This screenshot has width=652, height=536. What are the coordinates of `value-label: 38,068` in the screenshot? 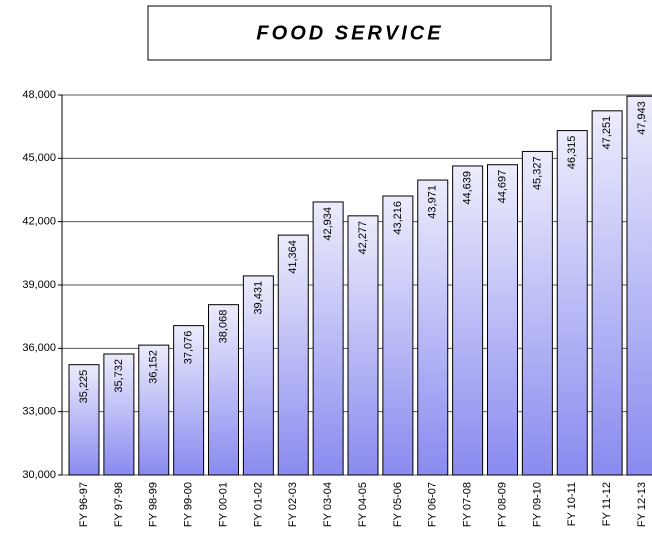 It's located at (223, 327).